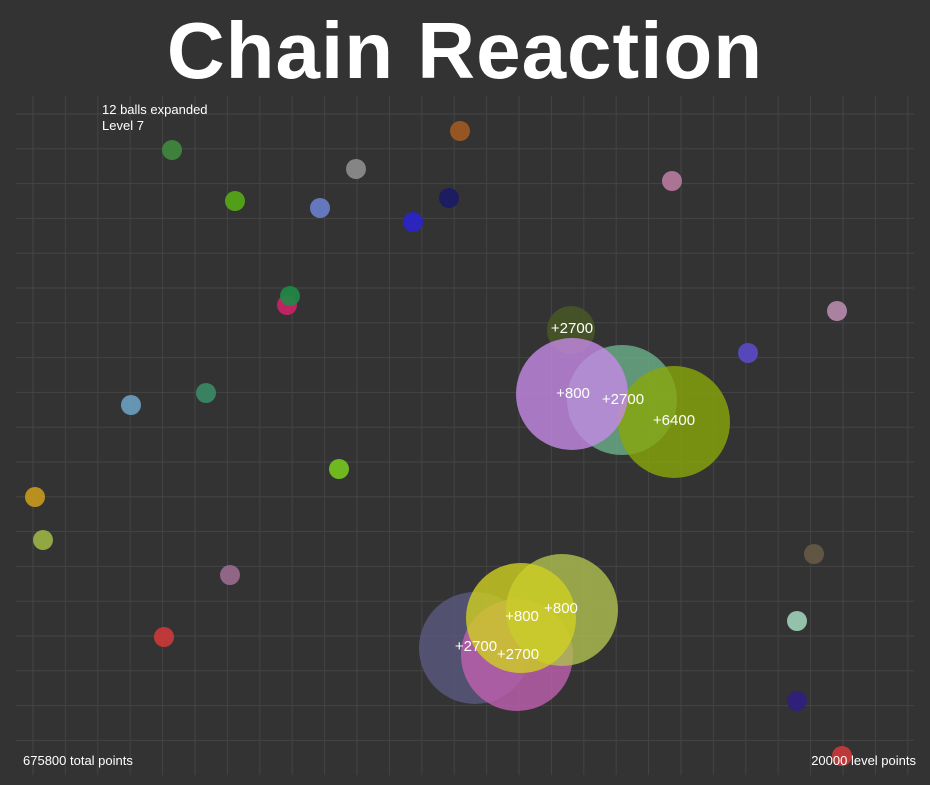 The image size is (930, 785). Describe the element at coordinates (863, 760) in the screenshot. I see `level-points: 20000 level points` at that location.